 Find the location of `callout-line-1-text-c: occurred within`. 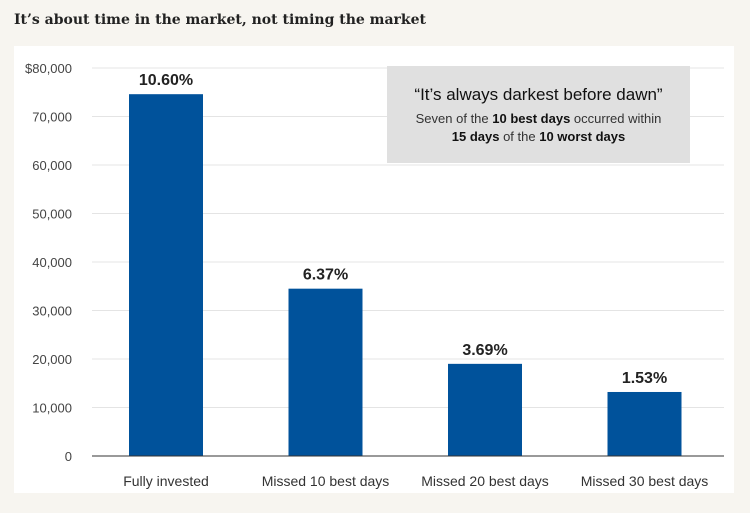

callout-line-1-text-c: occurred within is located at coordinates (615, 118).